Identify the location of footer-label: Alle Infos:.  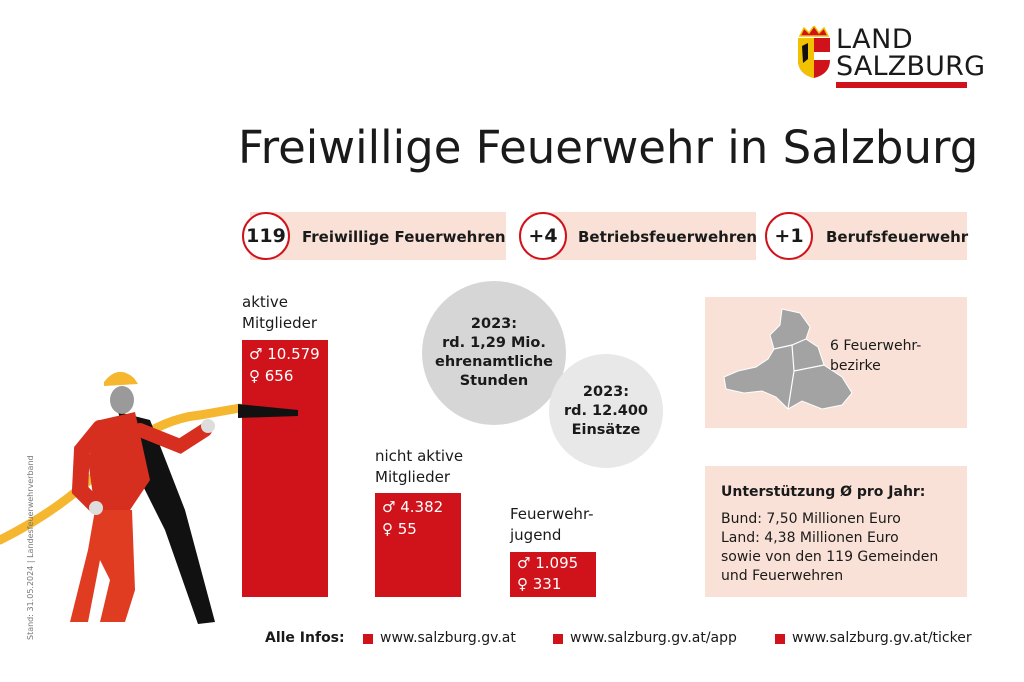
(305, 638).